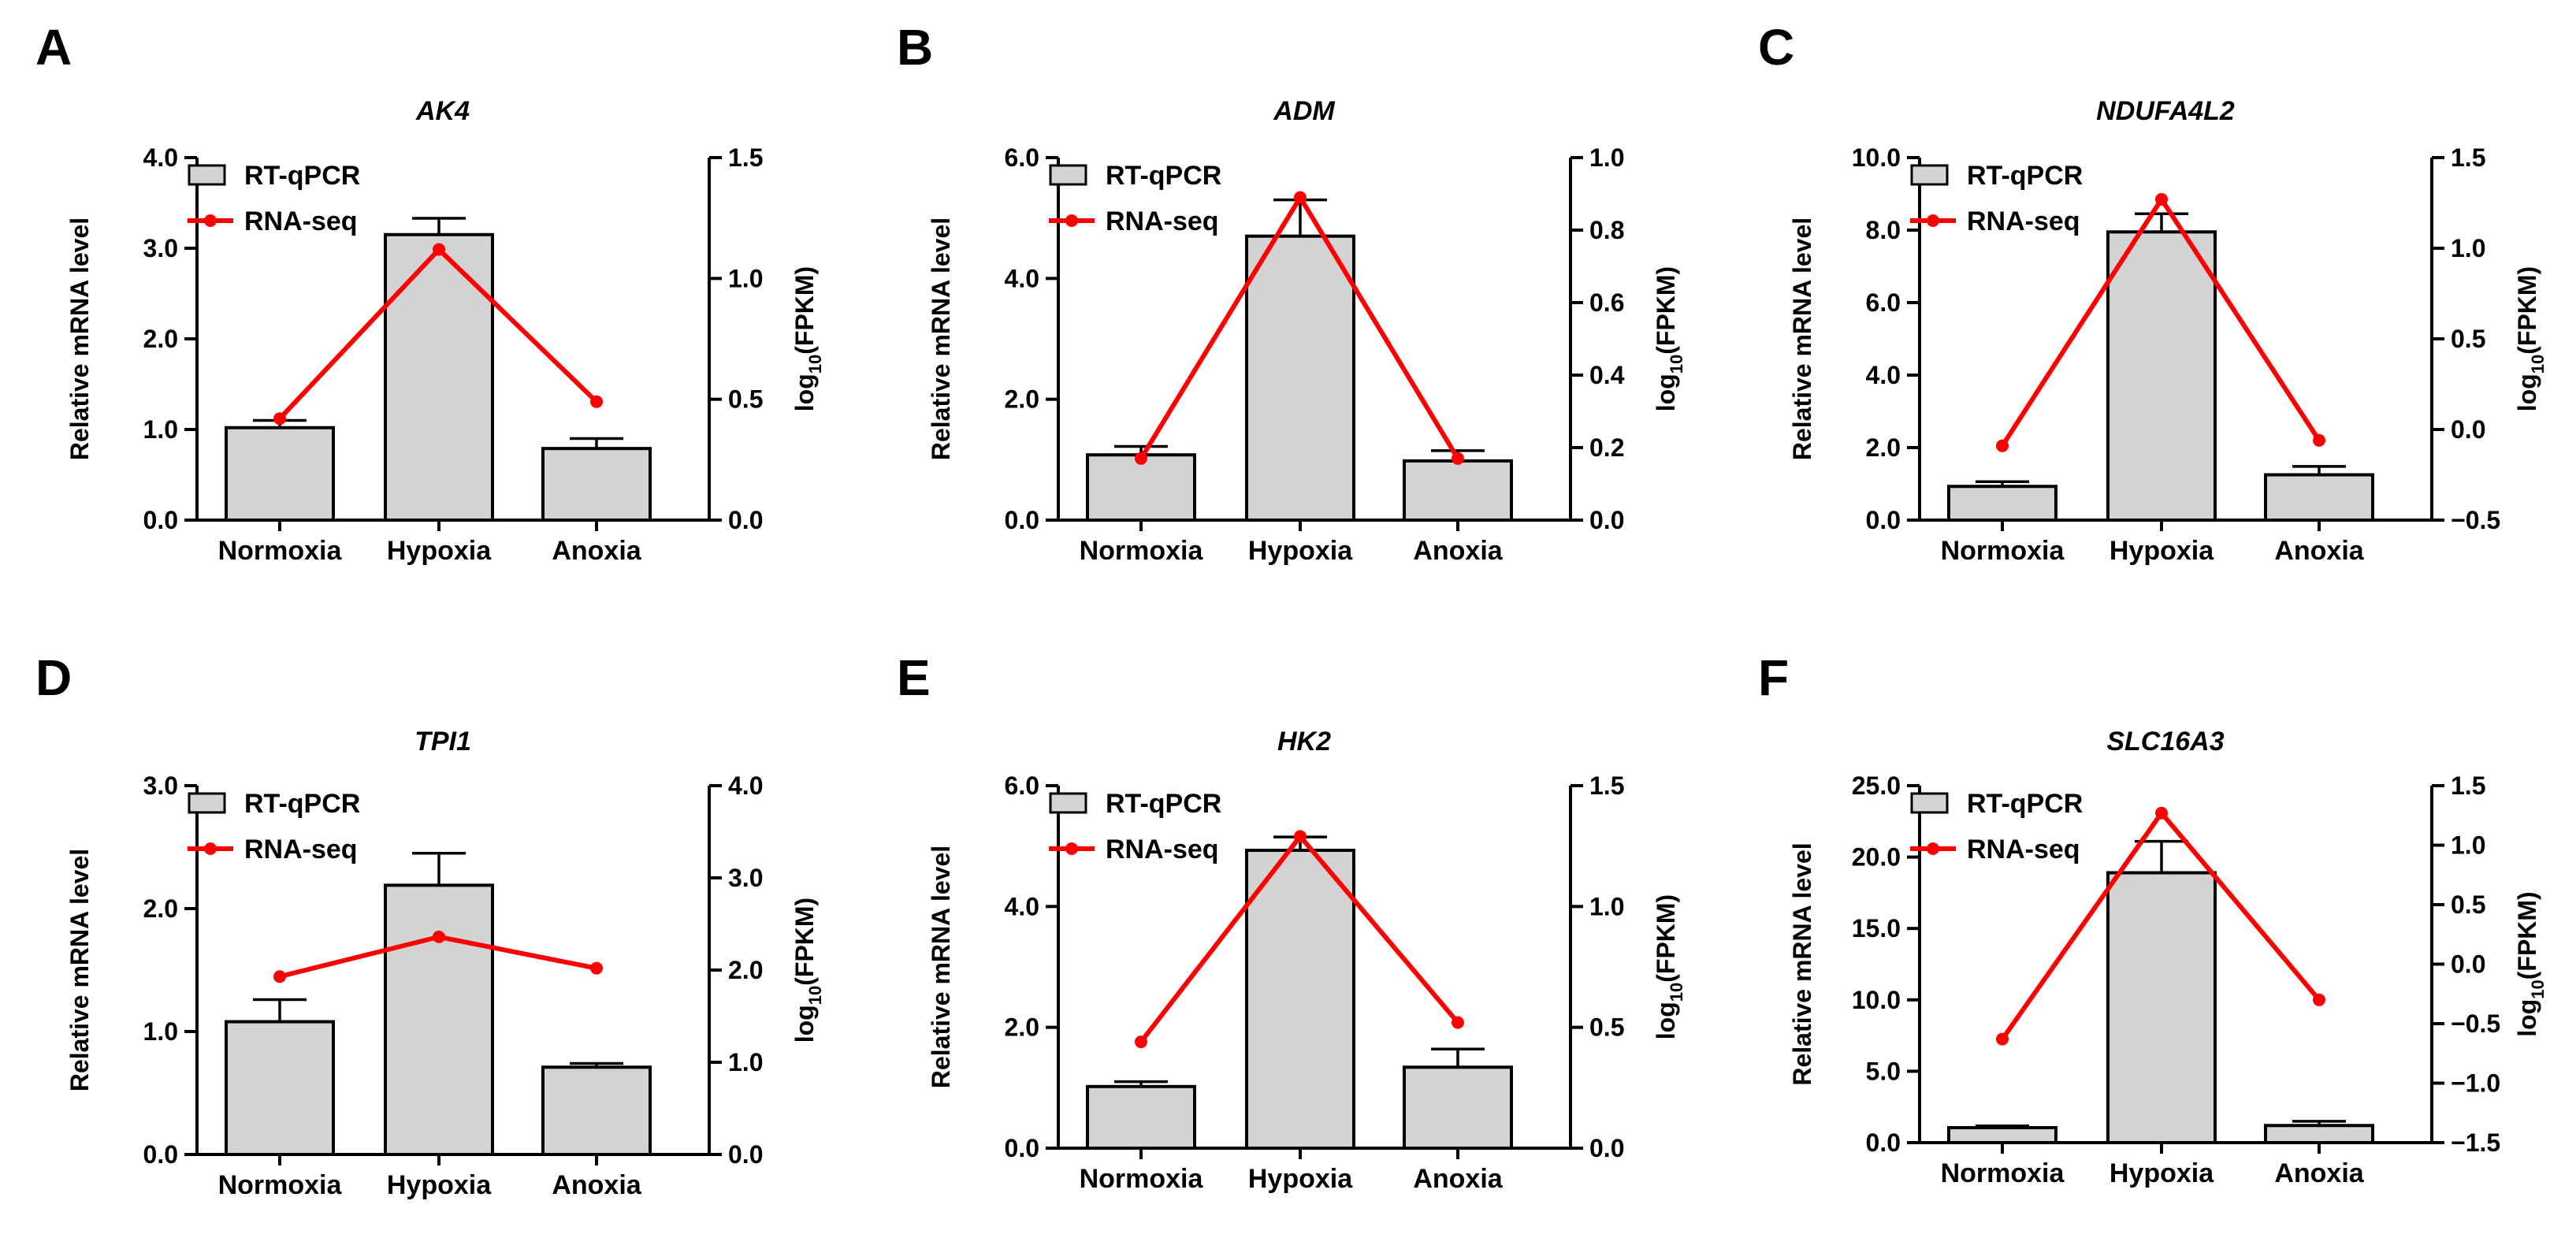 The width and height of the screenshot is (2576, 1238). Describe the element at coordinates (2165, 111) in the screenshot. I see `chart-title: NDUFA4L2` at that location.